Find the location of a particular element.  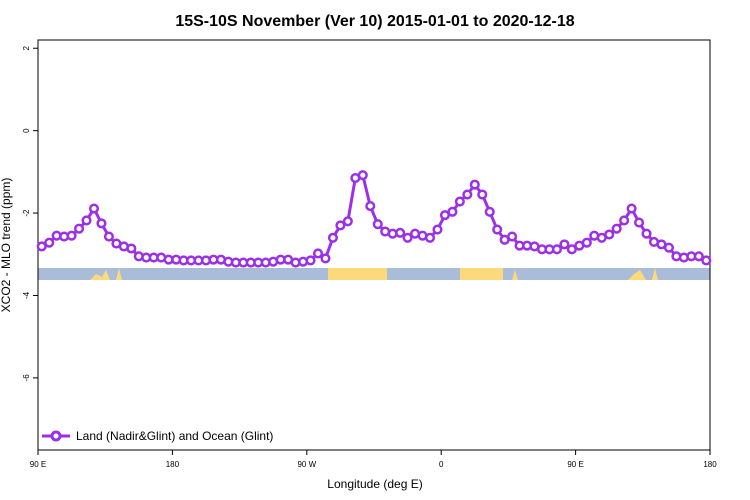

land-ocean-strip is located at coordinates (374, 274).